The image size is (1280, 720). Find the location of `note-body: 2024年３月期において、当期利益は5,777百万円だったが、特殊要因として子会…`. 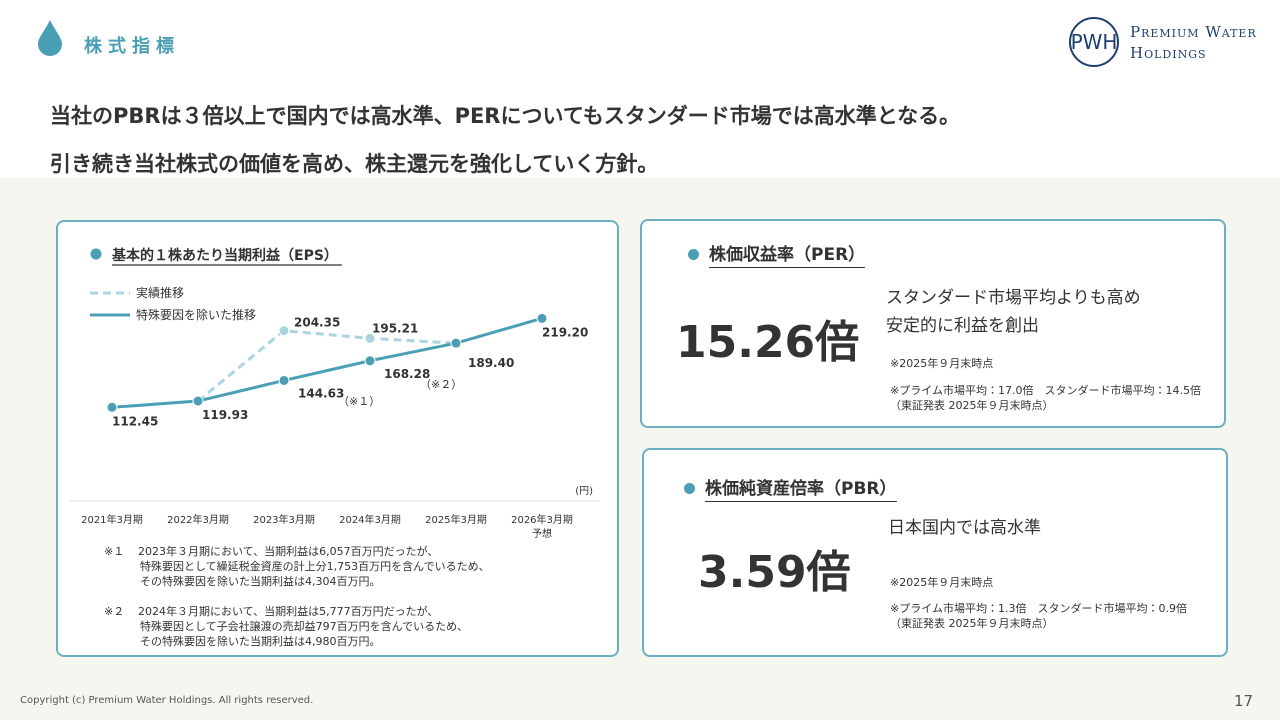

note-body: 2024年３月期において、当期利益は5,777百万円だったが、特殊要因として子会… is located at coordinates (303, 626).